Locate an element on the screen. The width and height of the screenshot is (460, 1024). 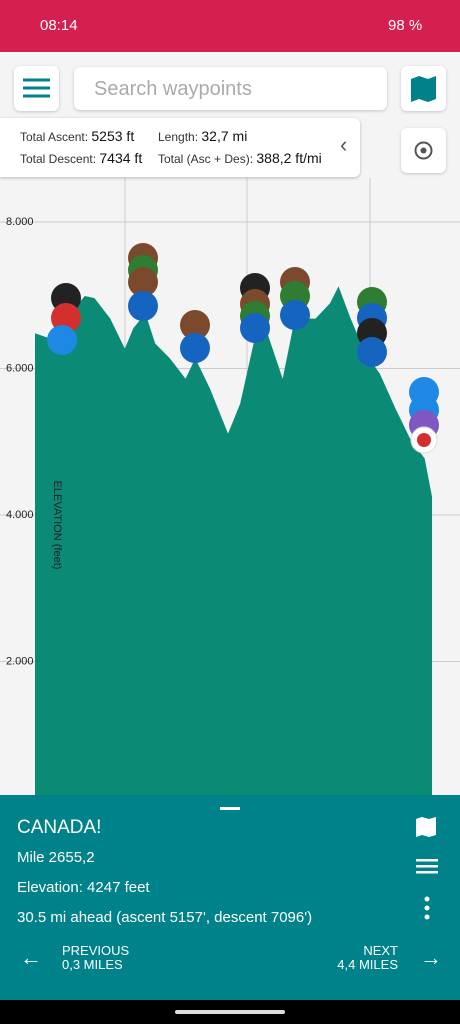
stat-value: 5253 ft is located at coordinates (113, 136).